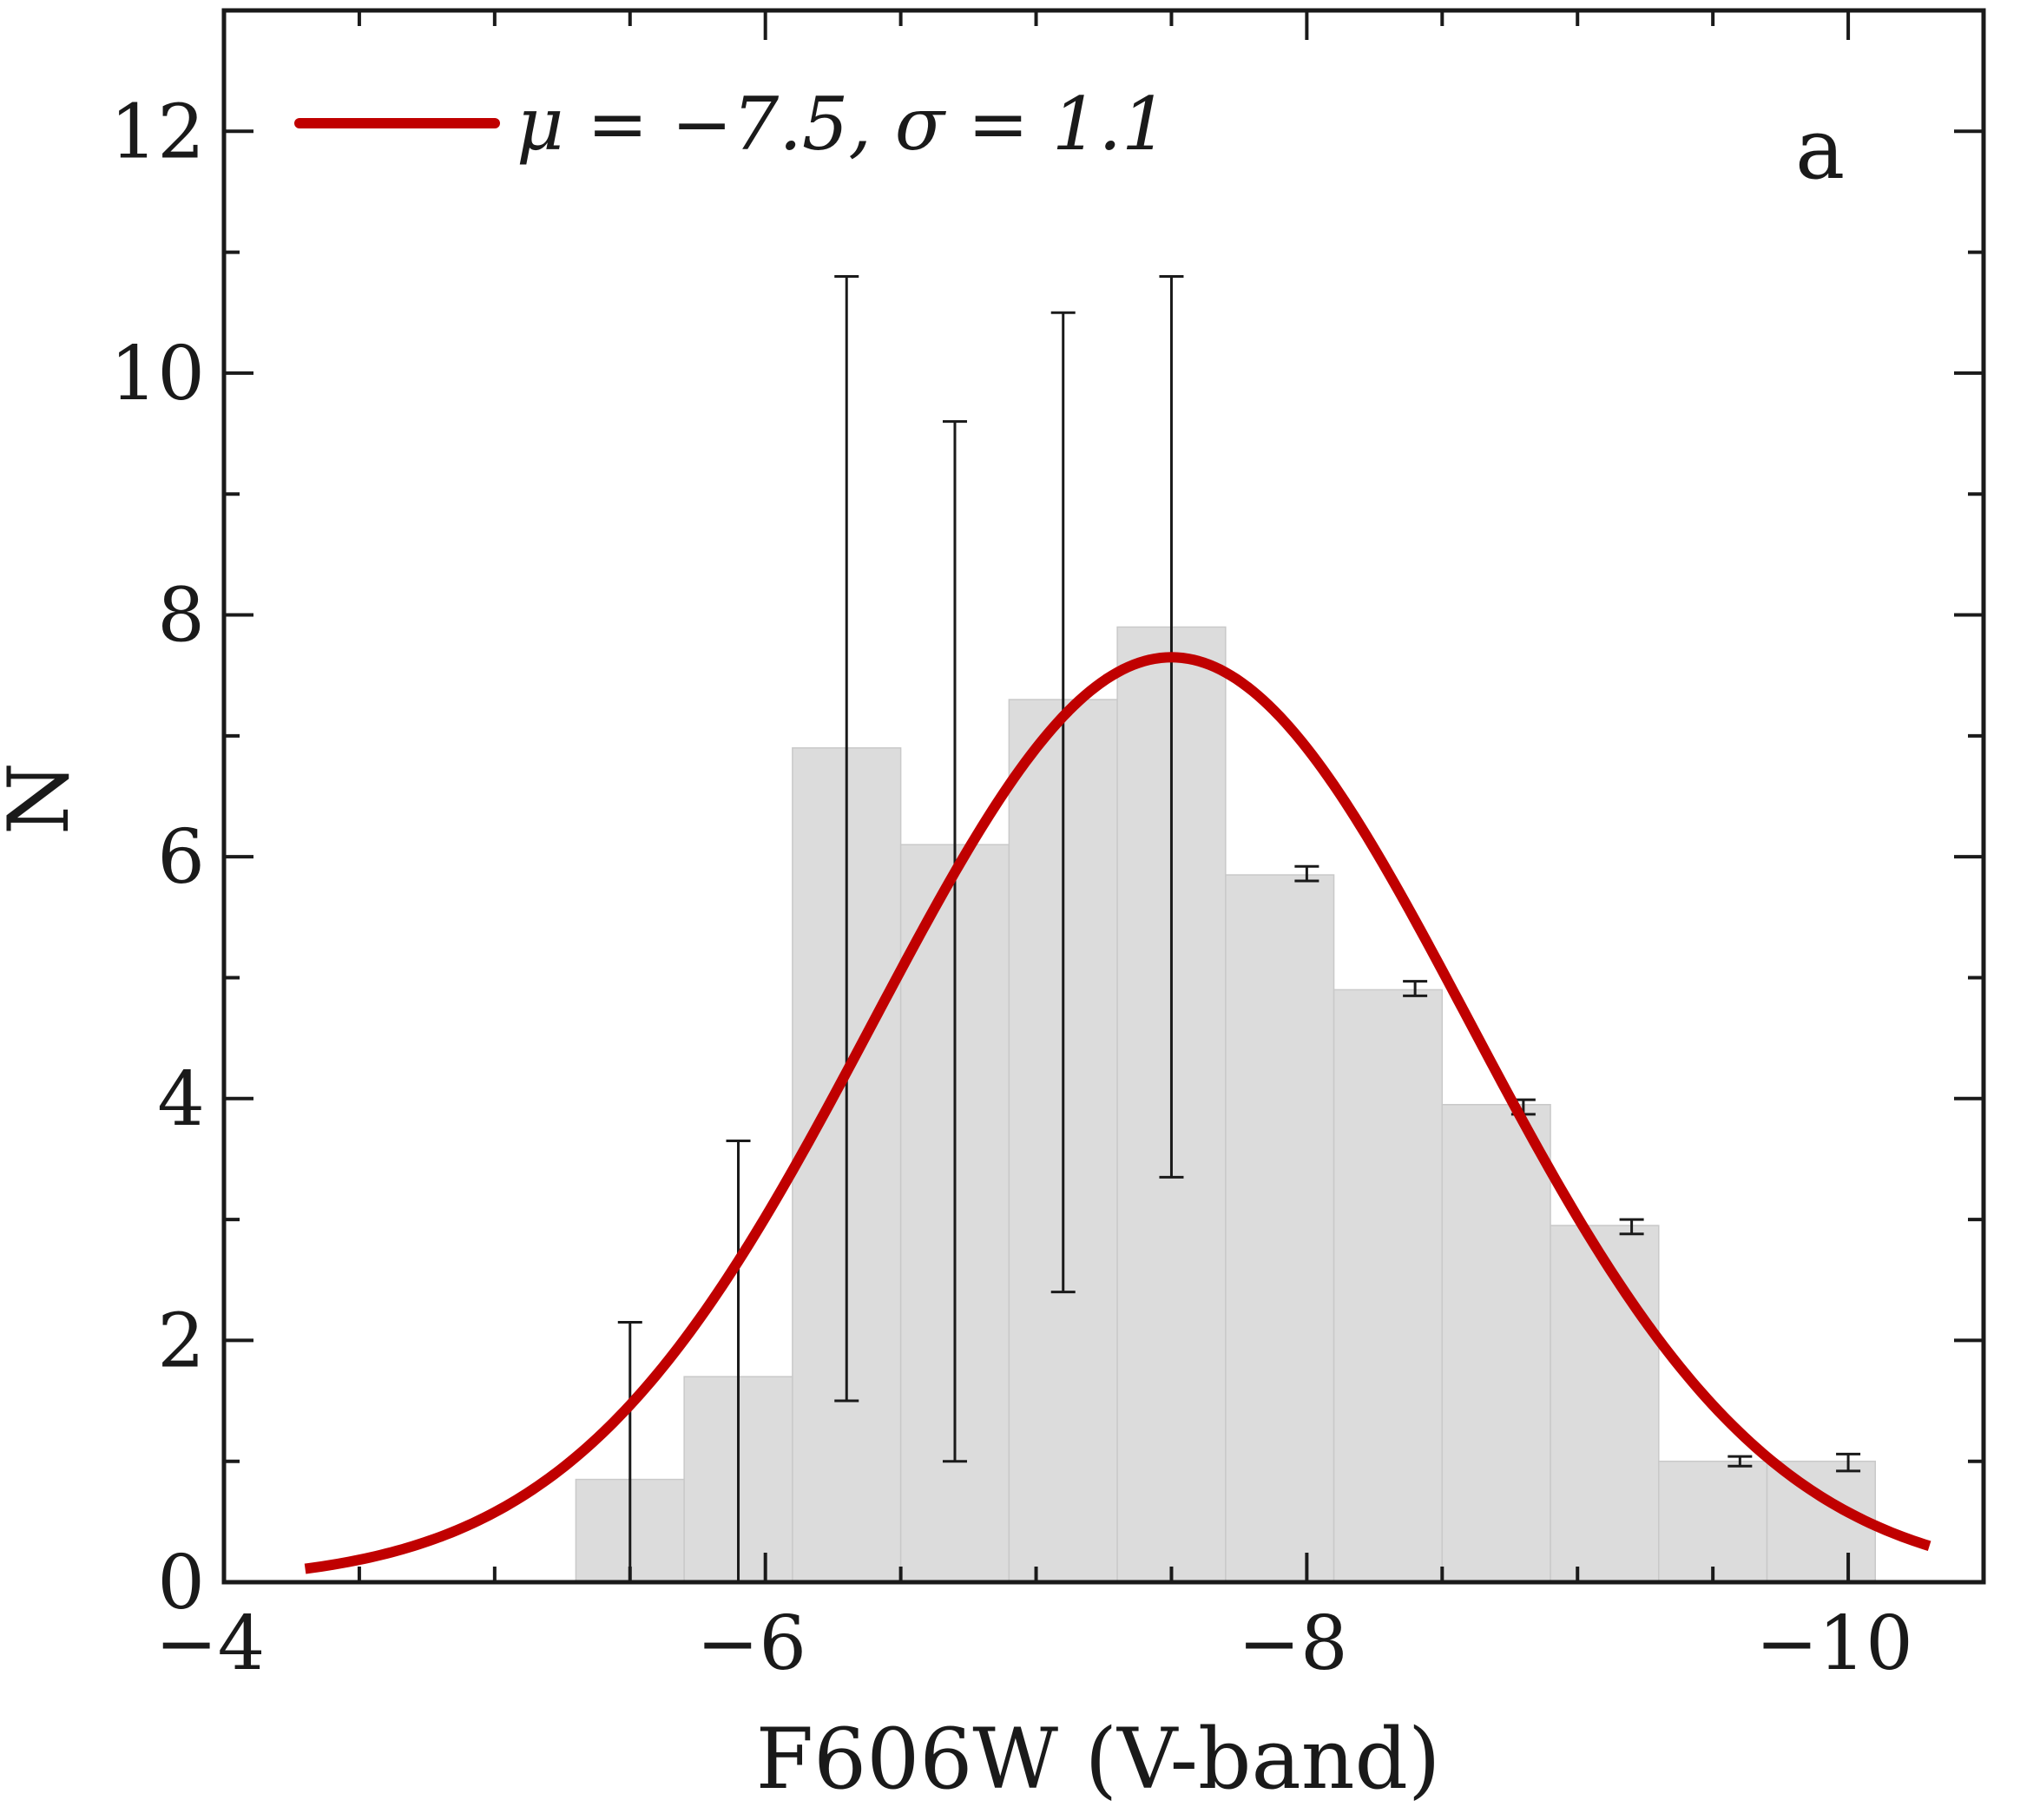 Image resolution: width=2040 pixels, height=1820 pixels. What do you see at coordinates (181, 1341) in the screenshot?
I see `y-tick-label: 2` at bounding box center [181, 1341].